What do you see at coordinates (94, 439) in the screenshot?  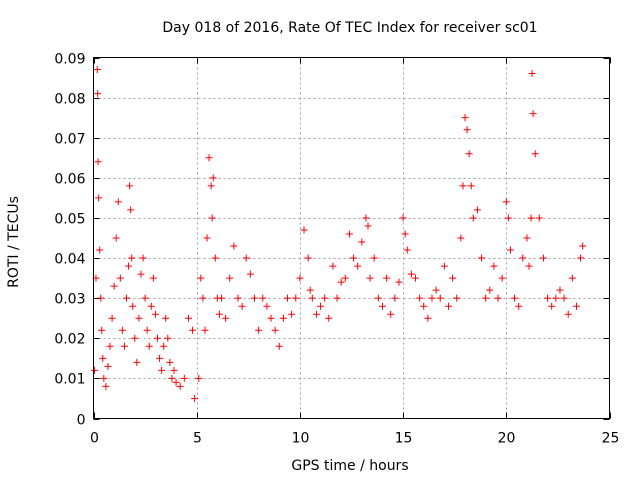 I see `x-tick-label: 0` at bounding box center [94, 439].